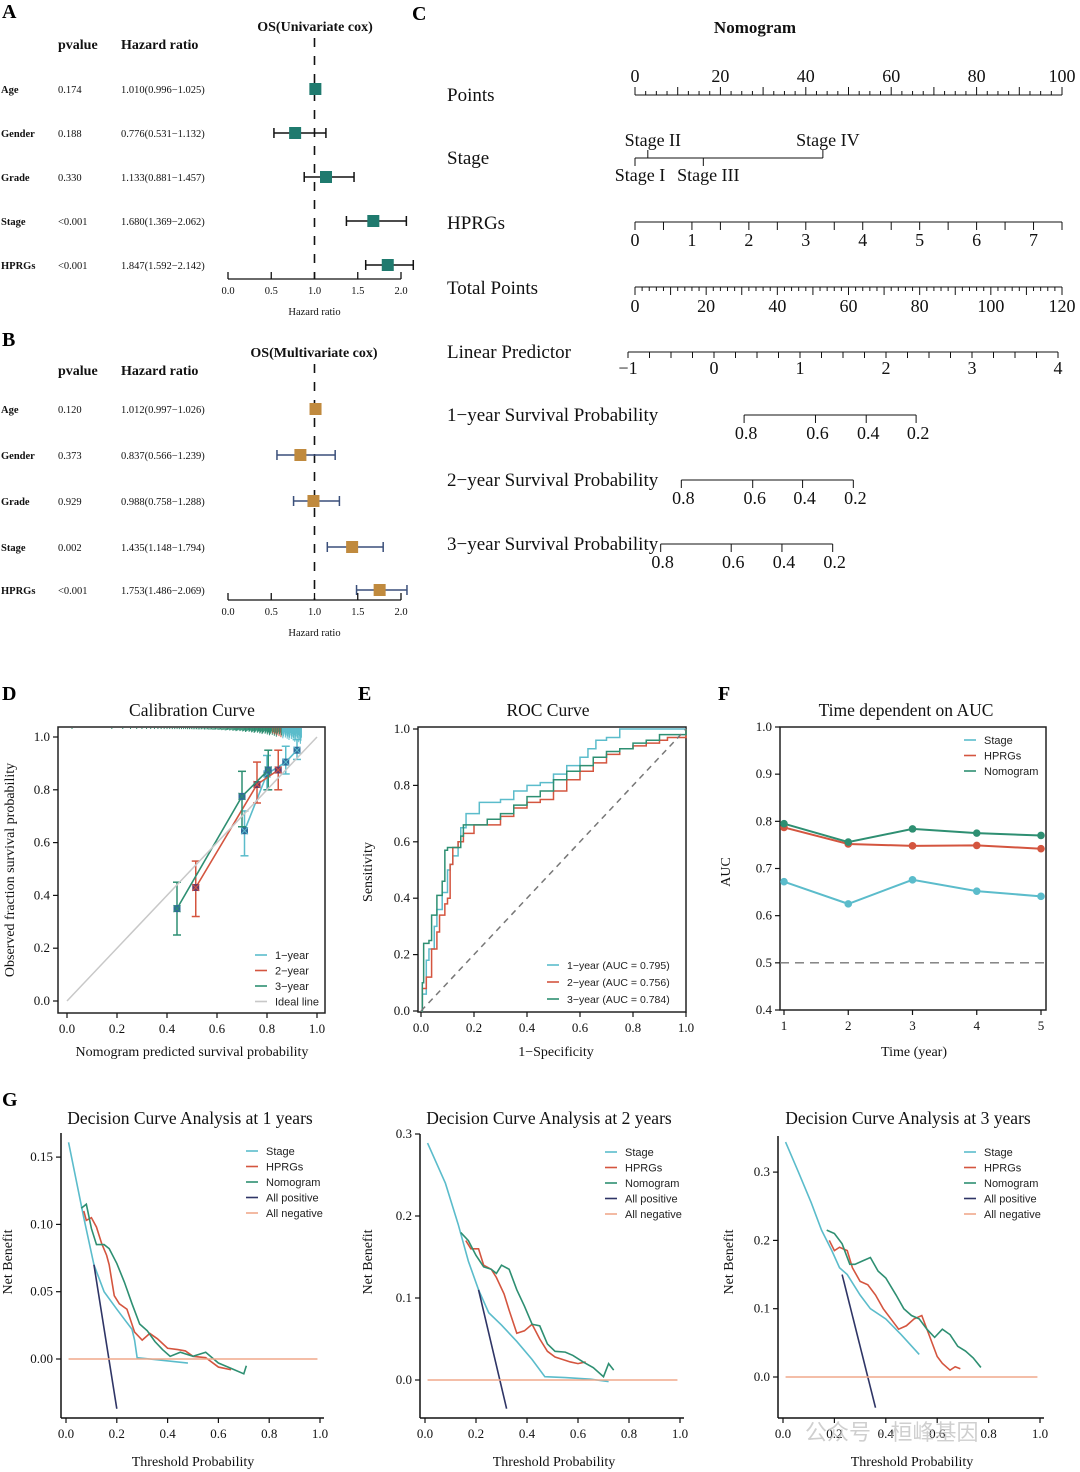  I want to click on hprgs-tick-label: 2, so click(748, 240).